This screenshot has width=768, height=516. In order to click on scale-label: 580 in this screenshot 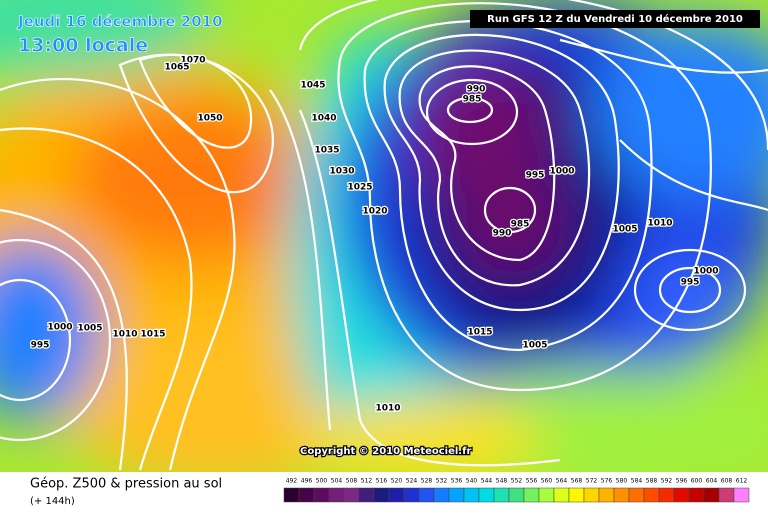, I will do `click(622, 481)`.